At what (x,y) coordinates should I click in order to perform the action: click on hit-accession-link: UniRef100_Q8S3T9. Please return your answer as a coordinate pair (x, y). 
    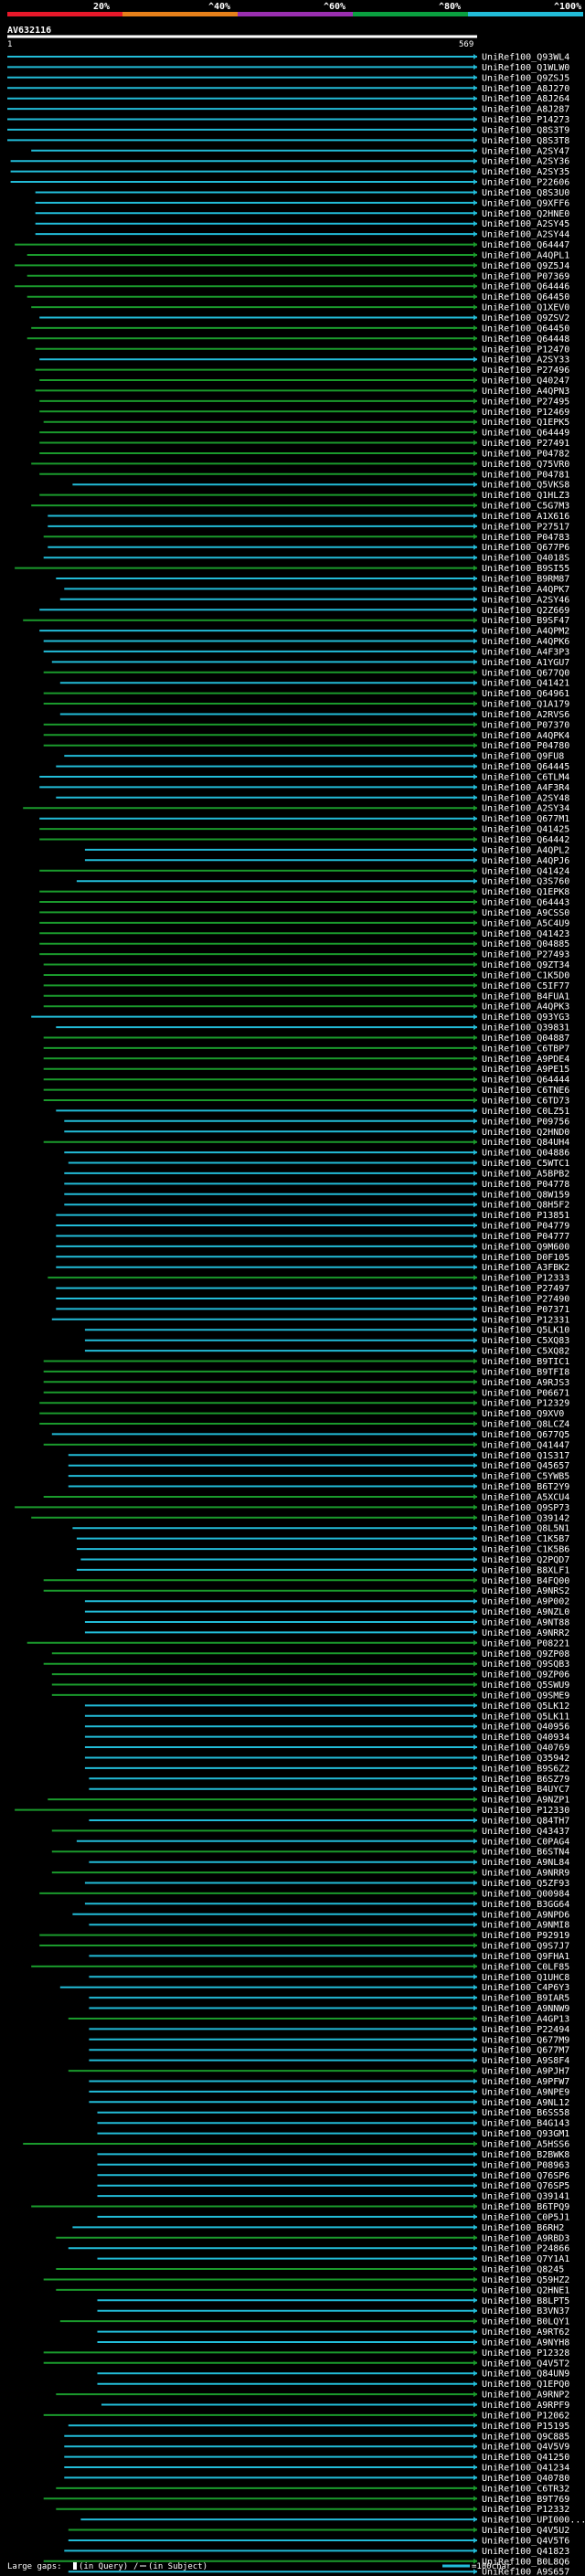
    Looking at the image, I should click on (525, 130).